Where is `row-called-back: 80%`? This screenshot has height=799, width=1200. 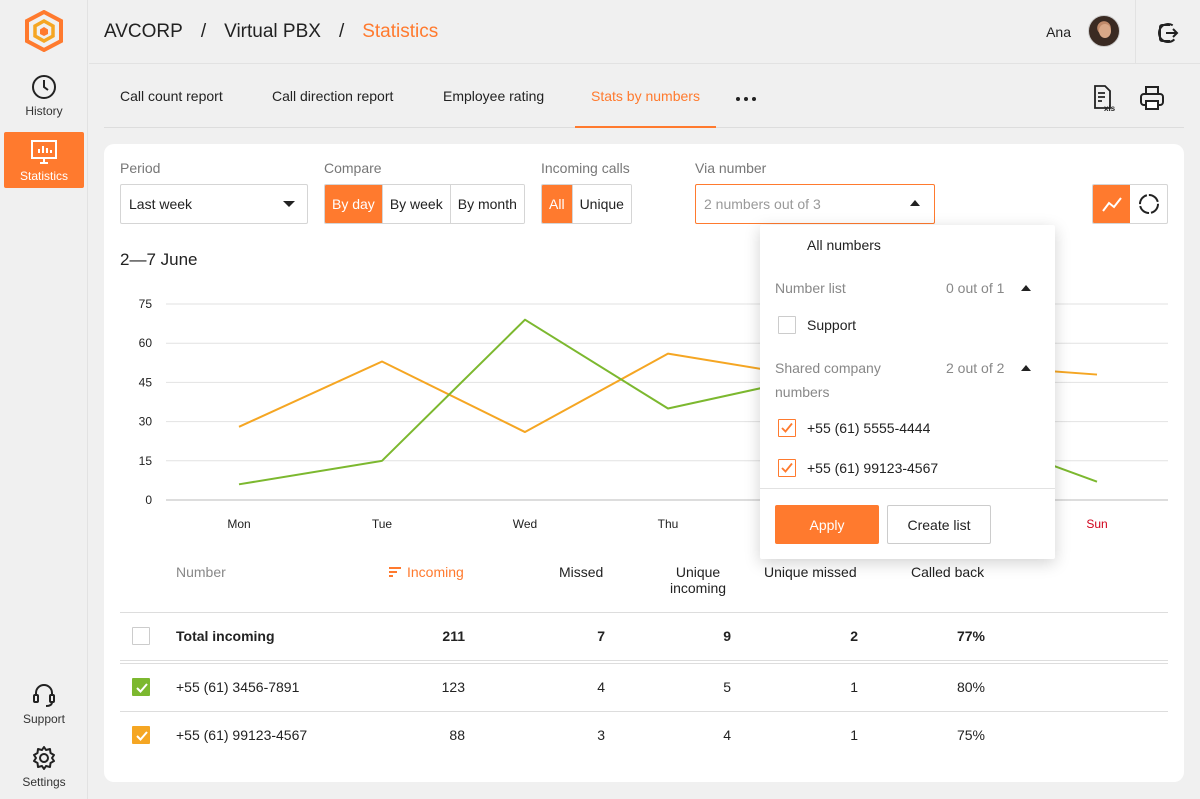
row-called-back: 80% is located at coordinates (970, 687).